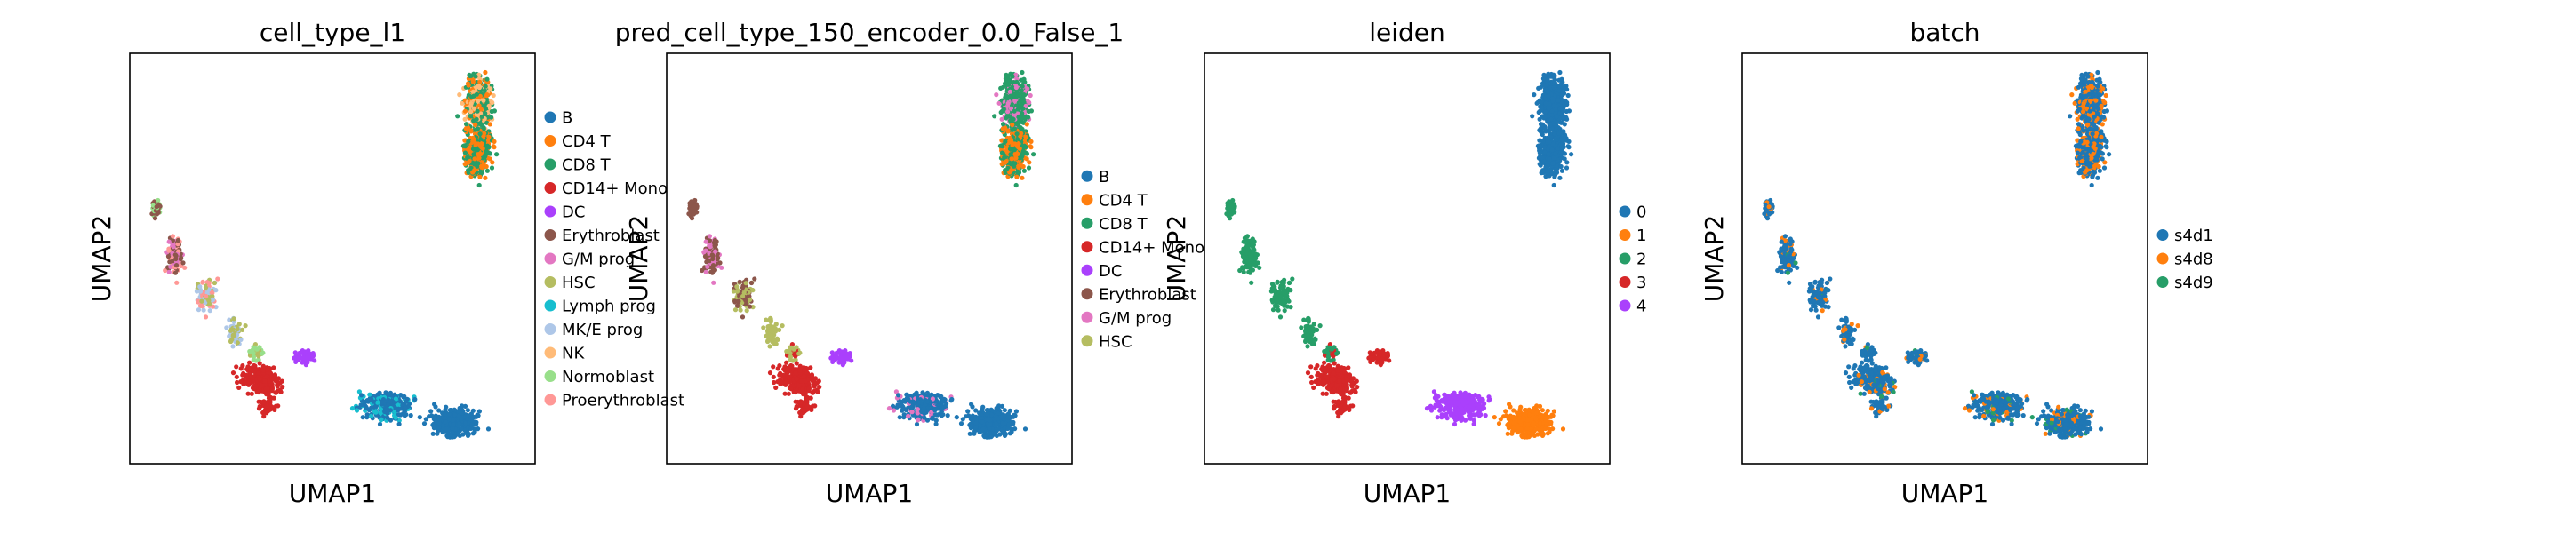 The image size is (2576, 533). Describe the element at coordinates (567, 118) in the screenshot. I see `legend-label: B` at that location.